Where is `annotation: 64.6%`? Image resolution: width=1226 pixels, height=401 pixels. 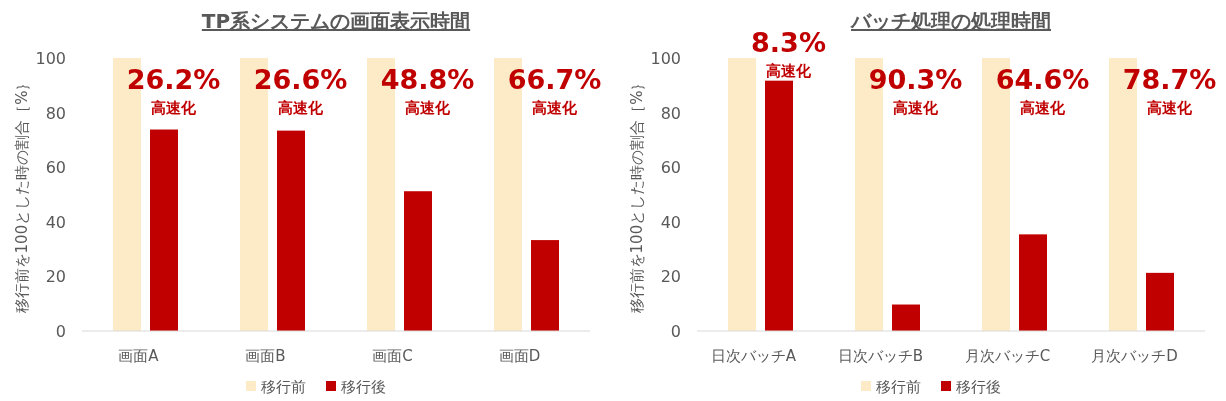
annotation: 64.6% is located at coordinates (1042, 79).